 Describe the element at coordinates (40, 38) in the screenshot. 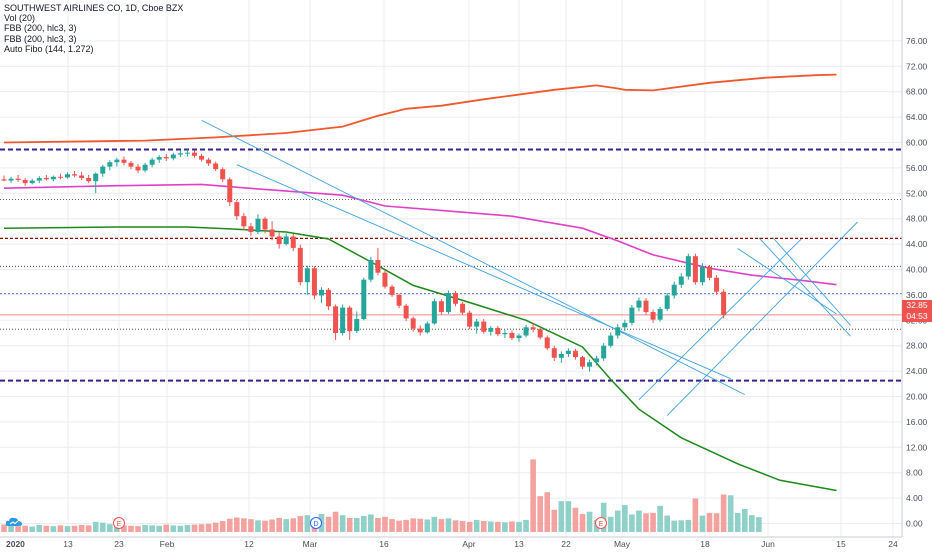

I see `legend-fbb-2: FBB (200, hlc3, 3)` at that location.